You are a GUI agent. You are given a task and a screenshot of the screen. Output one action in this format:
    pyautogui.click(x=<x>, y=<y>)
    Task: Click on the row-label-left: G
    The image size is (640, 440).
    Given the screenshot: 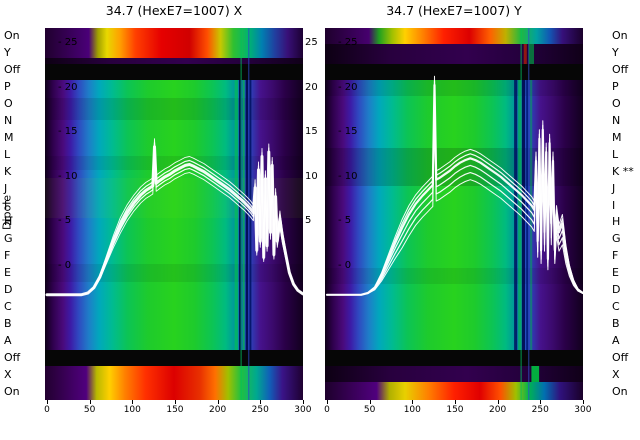 What is the action you would take?
    pyautogui.click(x=8, y=239)
    